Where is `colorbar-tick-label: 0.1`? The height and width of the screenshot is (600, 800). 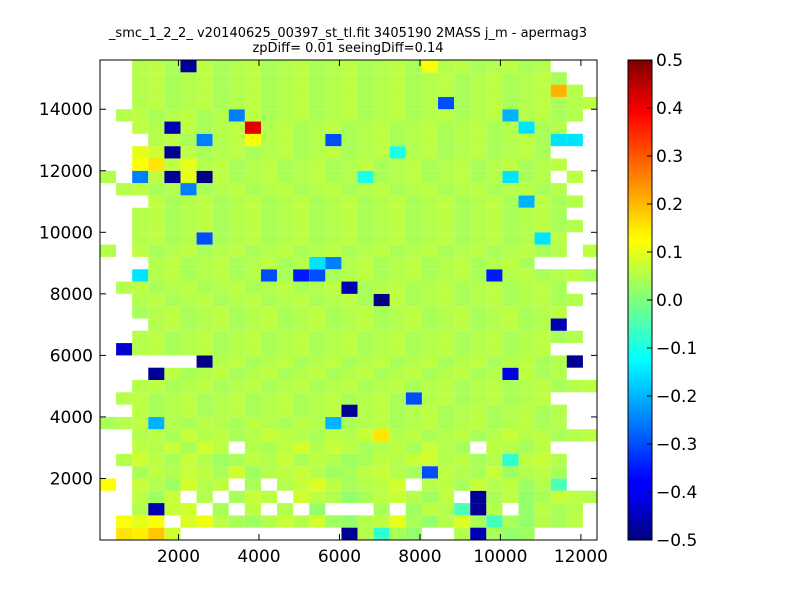
colorbar-tick-label: 0.1 is located at coordinates (669, 253).